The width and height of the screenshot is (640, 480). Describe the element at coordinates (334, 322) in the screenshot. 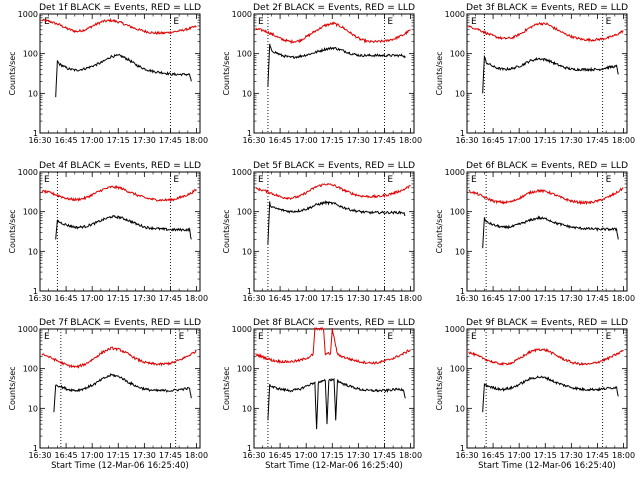

I see `chart-title: Det 8f BLACK = Events, RED = LLD` at that location.